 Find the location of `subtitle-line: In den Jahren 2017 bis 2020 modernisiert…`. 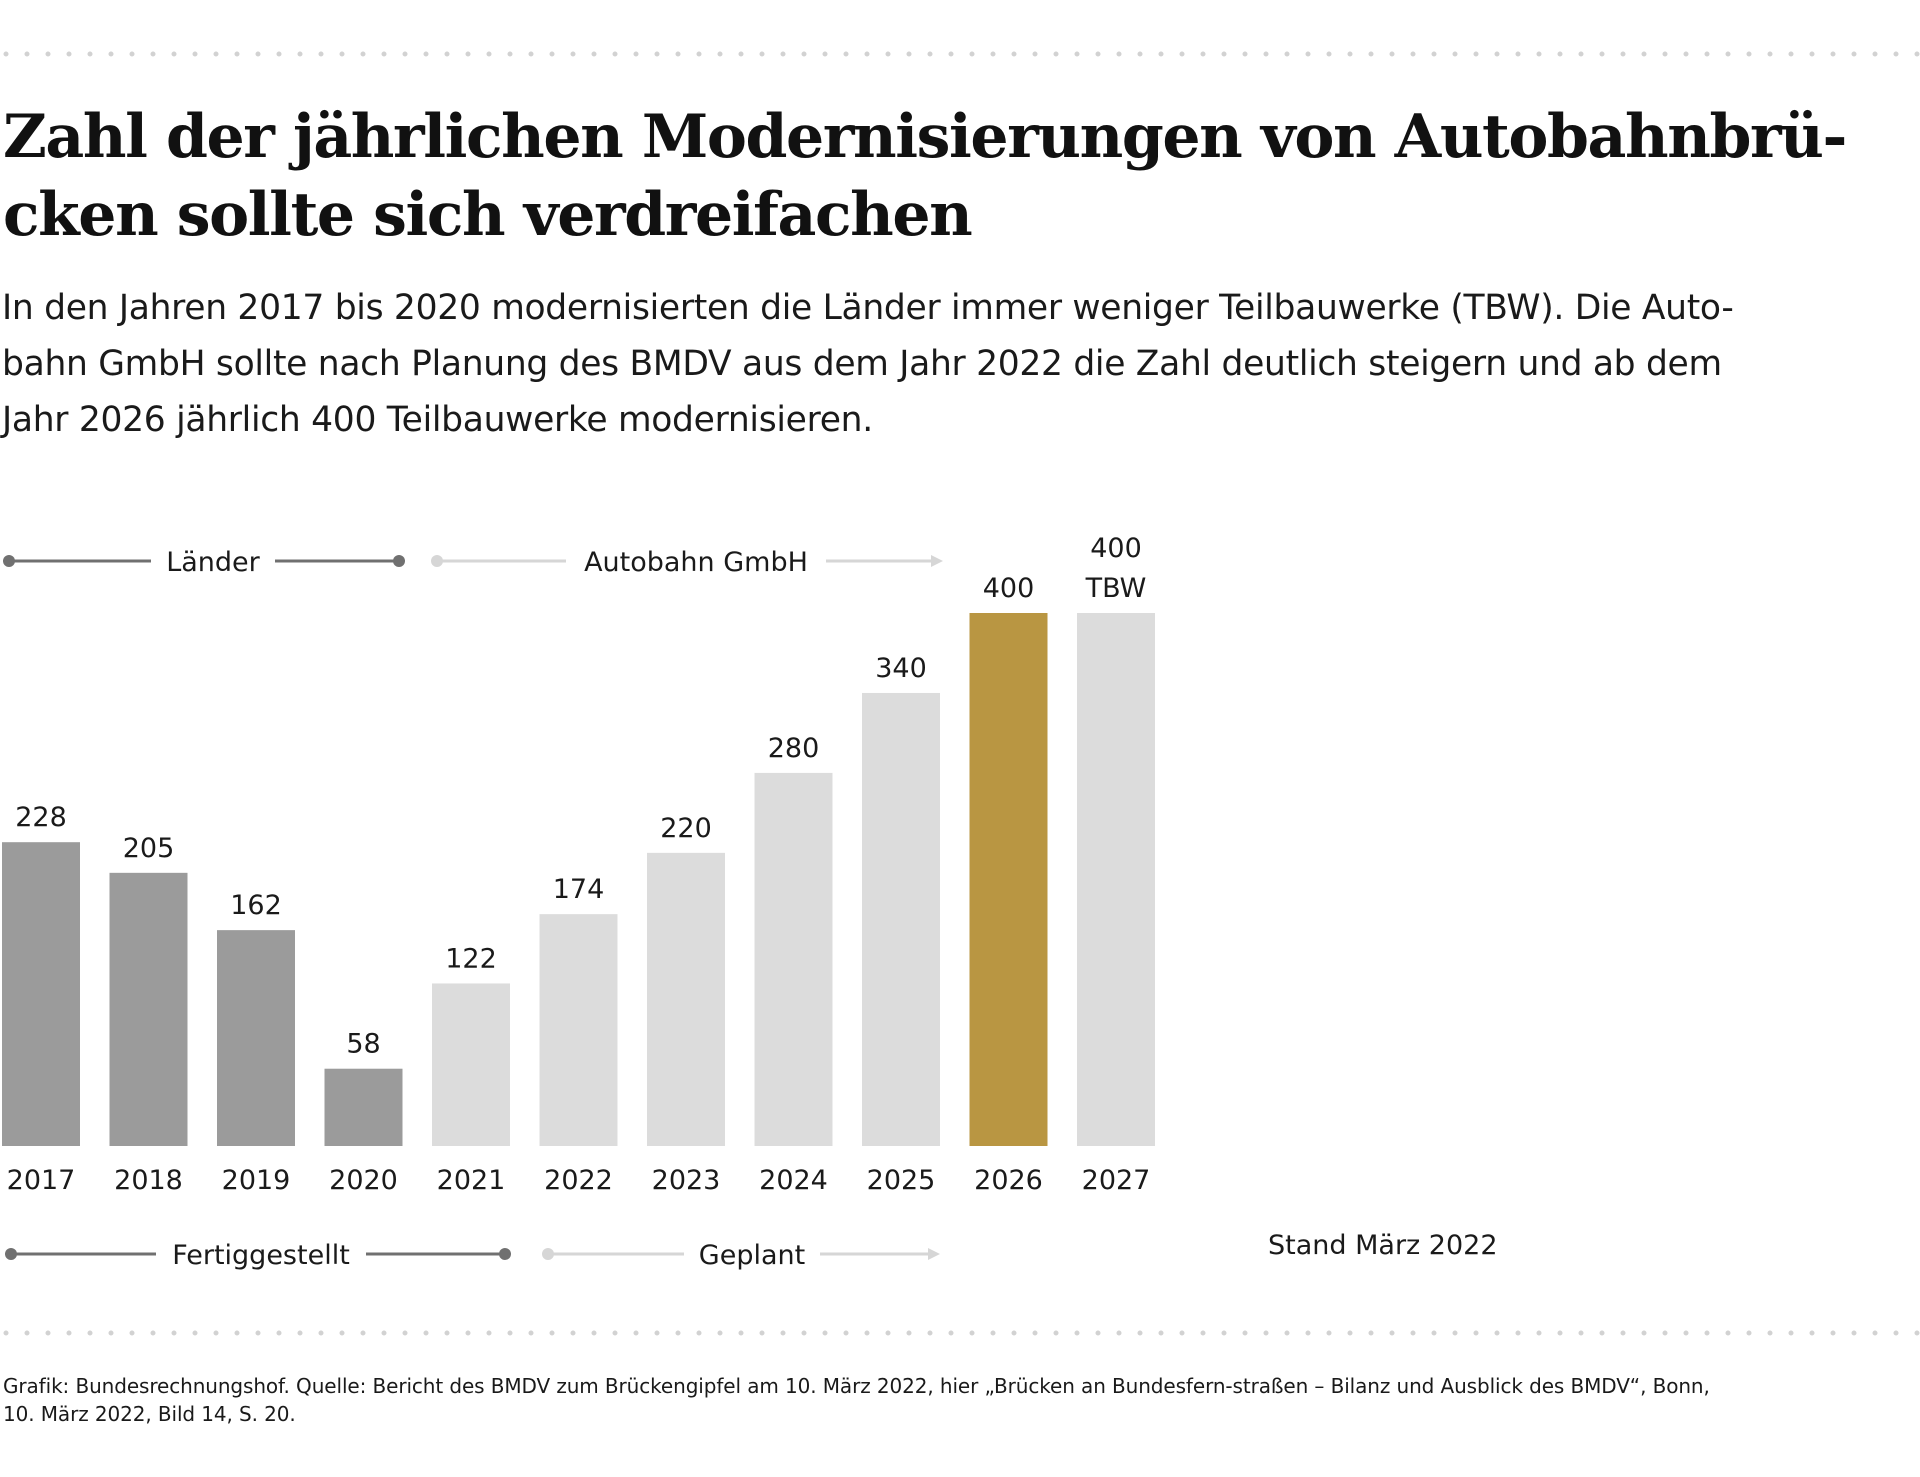

subtitle-line: In den Jahren 2017 bis 2020 modernisiert… is located at coordinates (868, 308).